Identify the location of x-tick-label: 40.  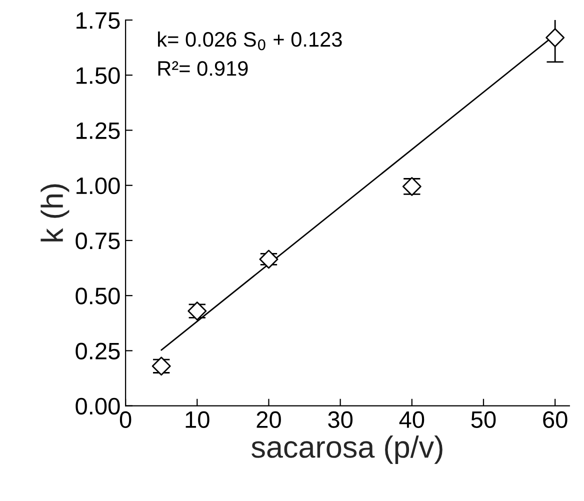
(411, 419).